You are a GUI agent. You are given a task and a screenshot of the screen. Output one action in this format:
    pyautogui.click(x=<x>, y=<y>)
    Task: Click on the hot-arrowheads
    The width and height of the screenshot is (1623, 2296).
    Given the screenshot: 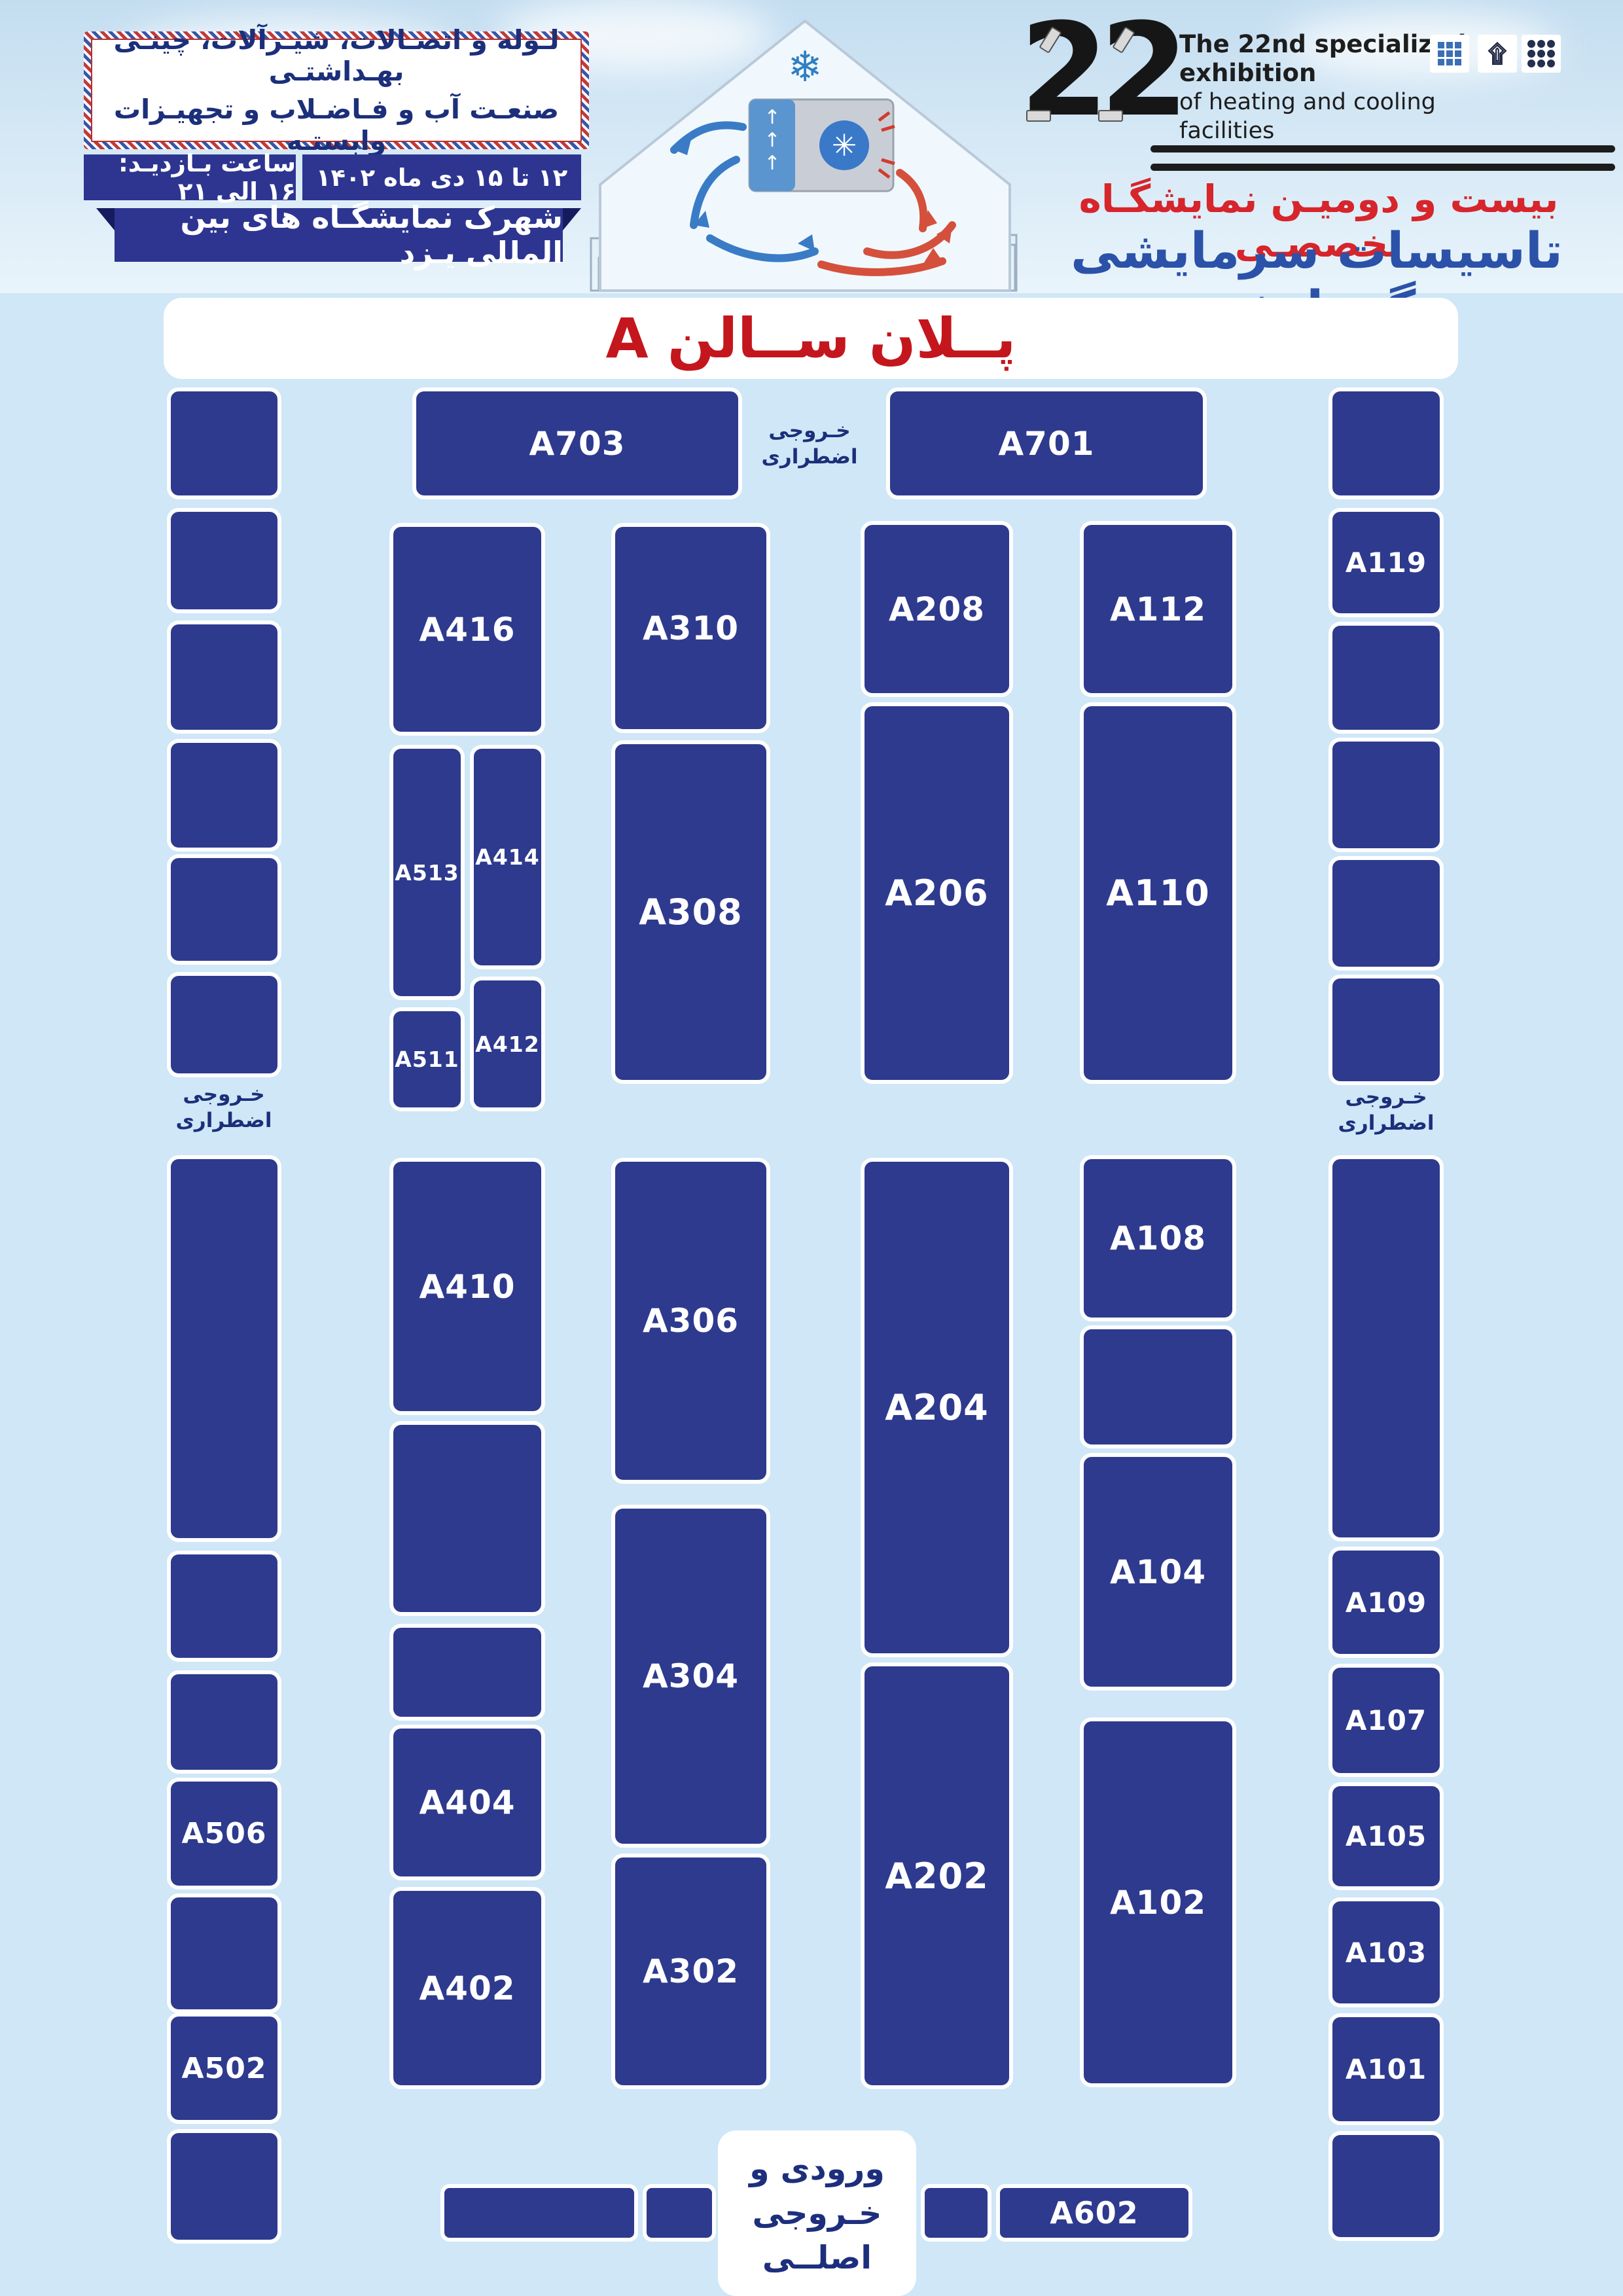 What is the action you would take?
    pyautogui.click(x=937, y=236)
    